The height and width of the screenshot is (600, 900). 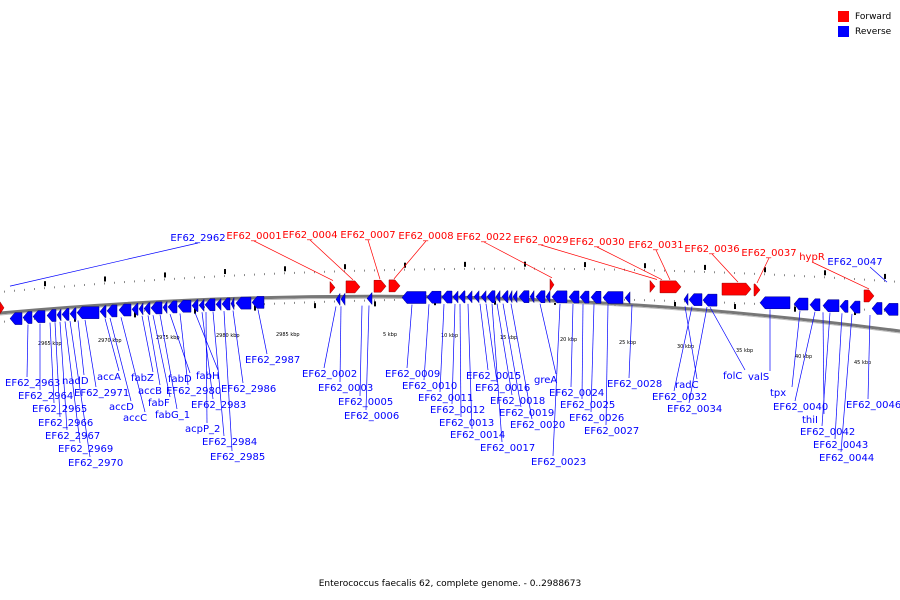 What do you see at coordinates (596, 242) in the screenshot?
I see `gene-label: EF62_0030` at bounding box center [596, 242].